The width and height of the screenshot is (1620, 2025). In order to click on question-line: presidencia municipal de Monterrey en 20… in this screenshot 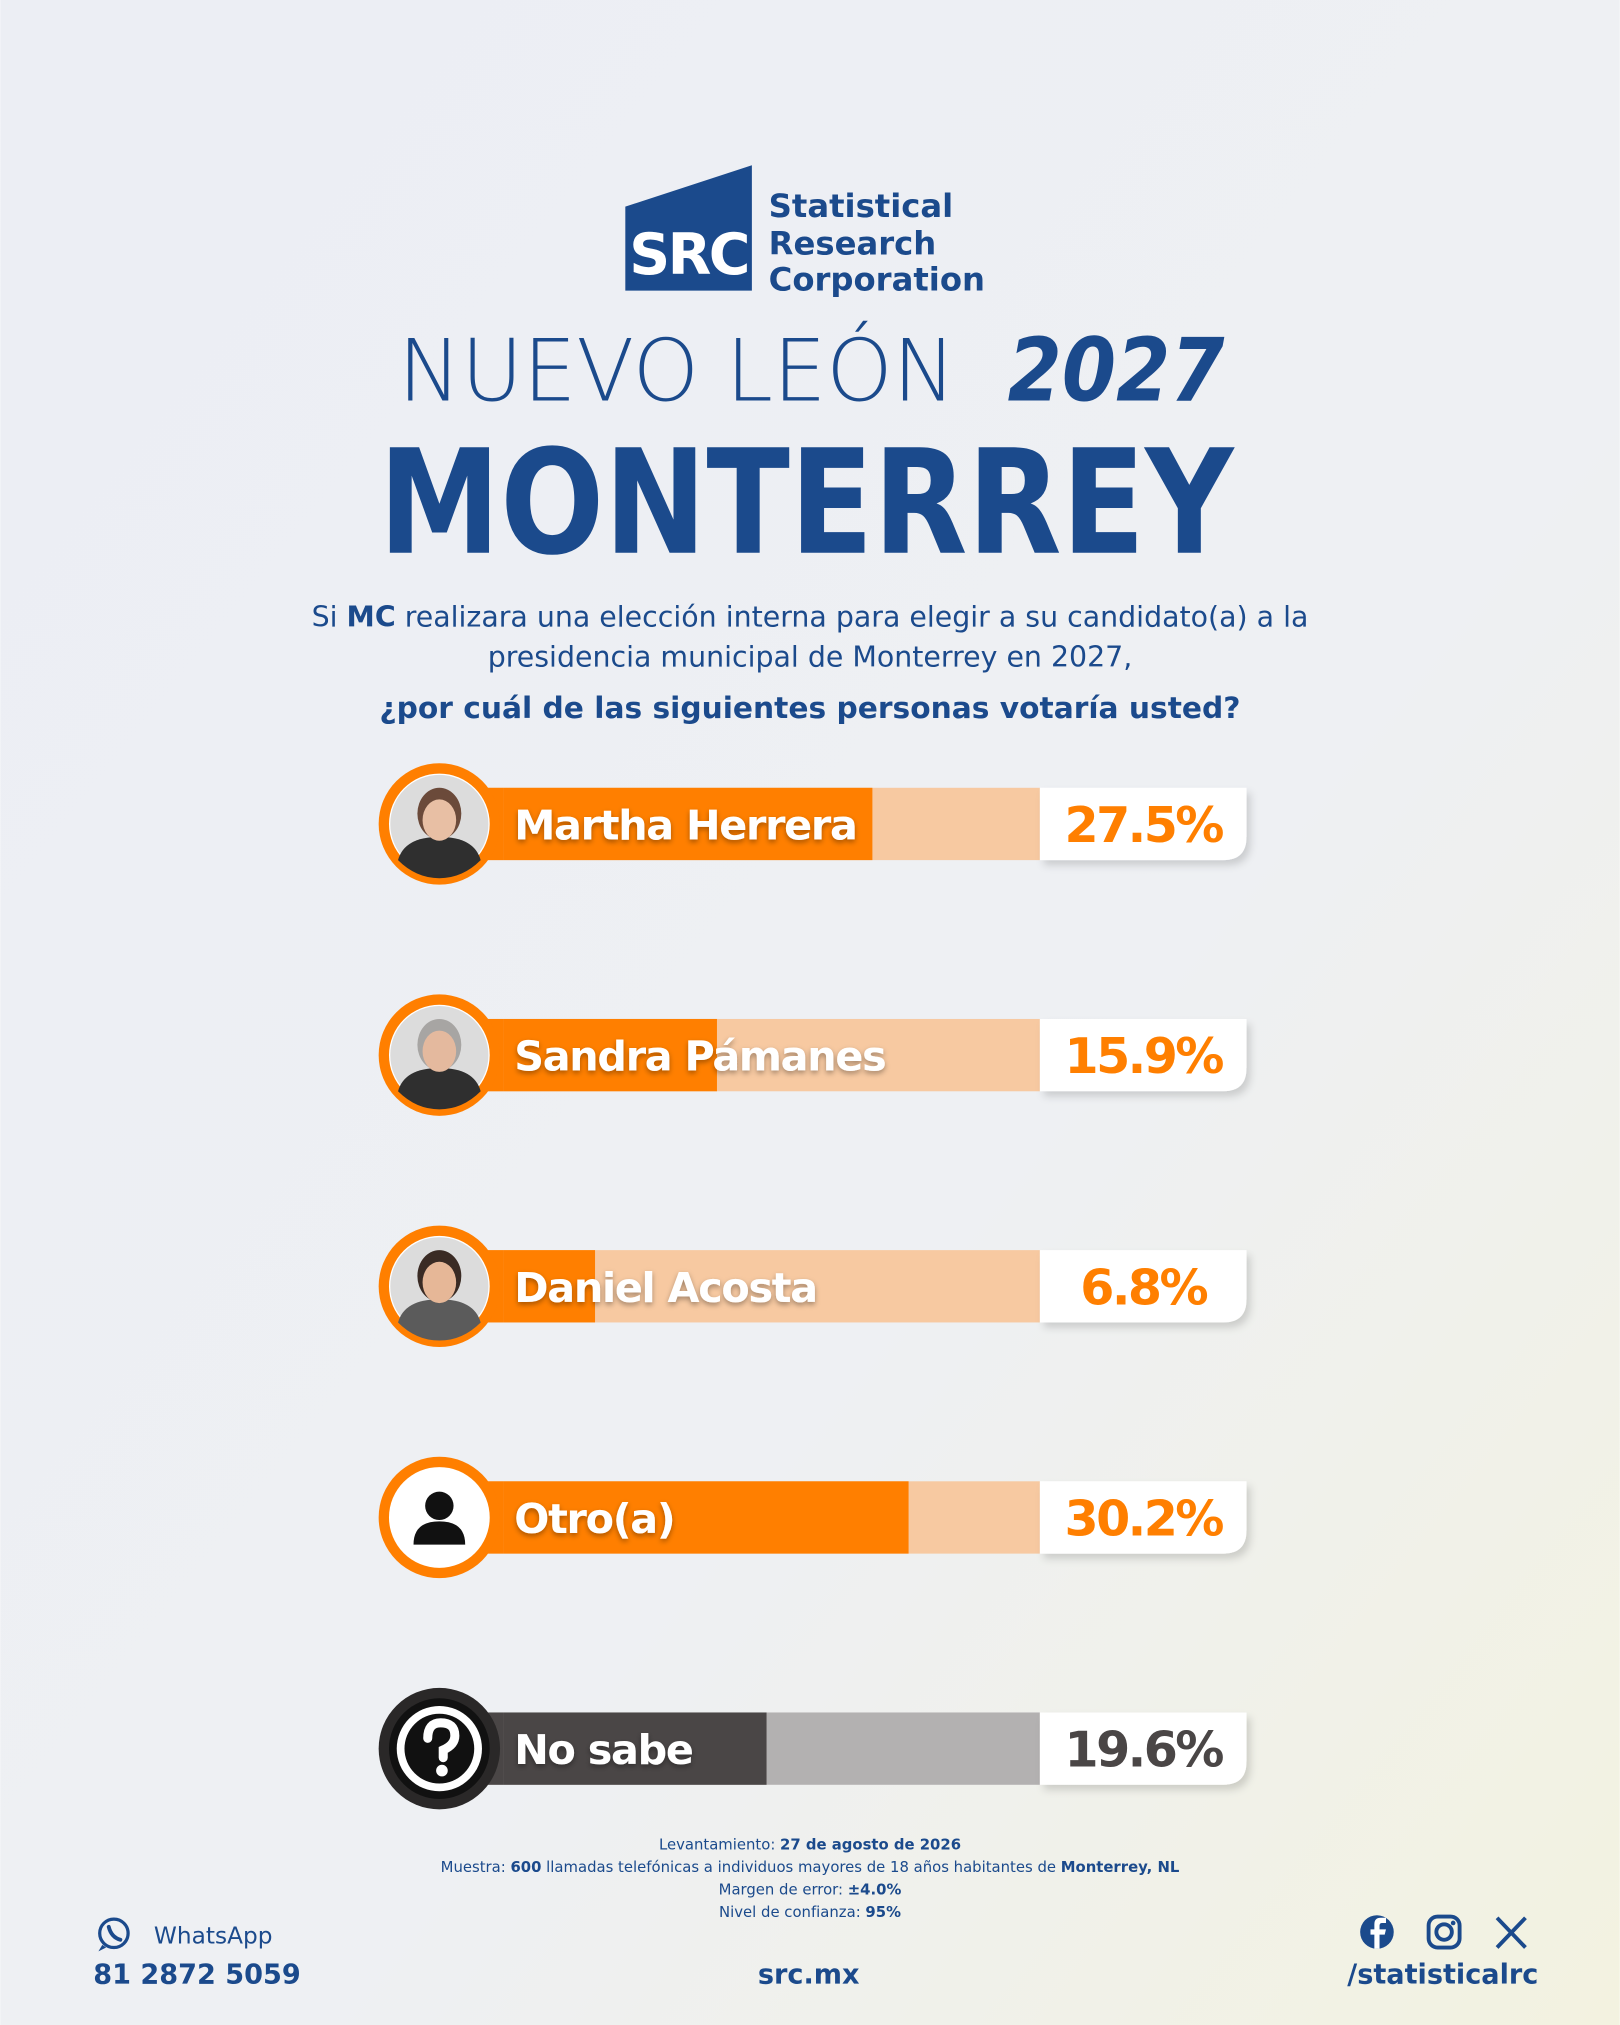, I will do `click(810, 656)`.